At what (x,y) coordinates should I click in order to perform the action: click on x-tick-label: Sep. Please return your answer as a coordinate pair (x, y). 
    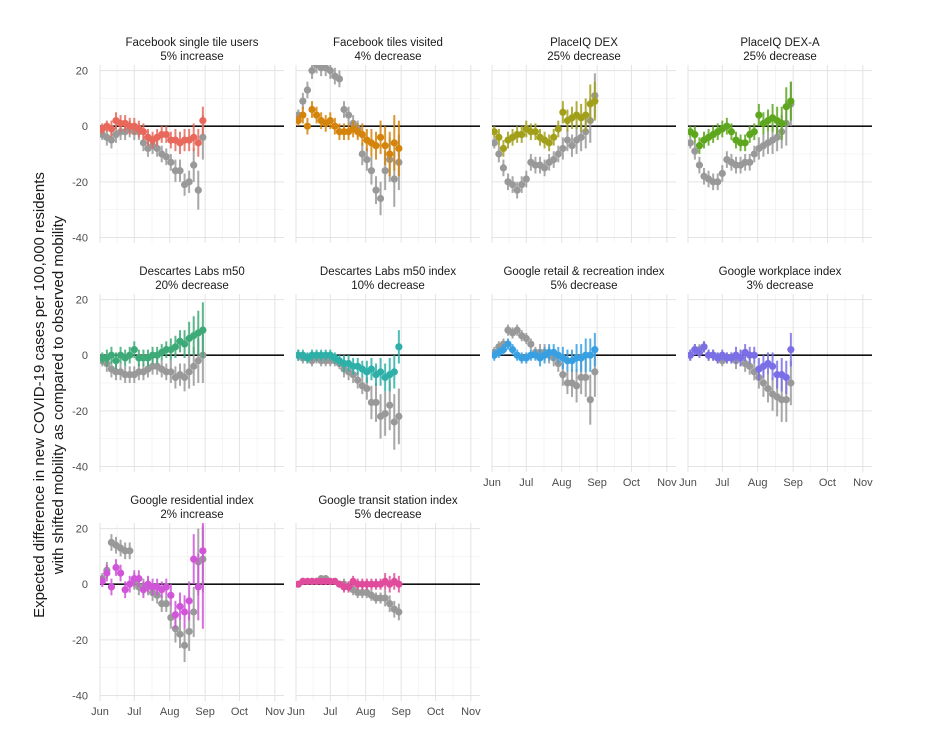
    Looking at the image, I should click on (205, 712).